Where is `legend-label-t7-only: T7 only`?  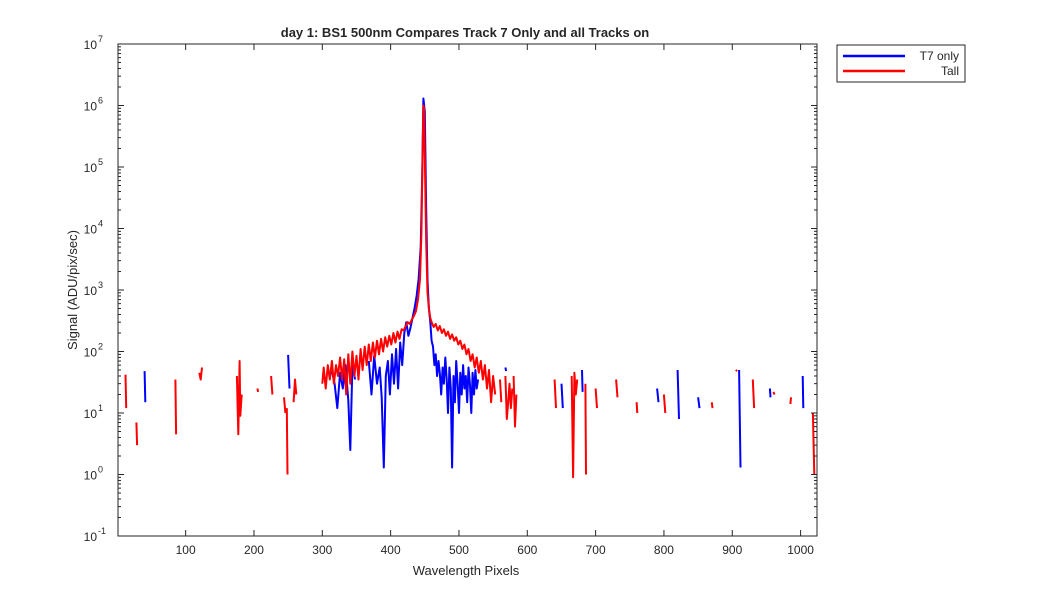
legend-label-t7-only: T7 only is located at coordinates (939, 56).